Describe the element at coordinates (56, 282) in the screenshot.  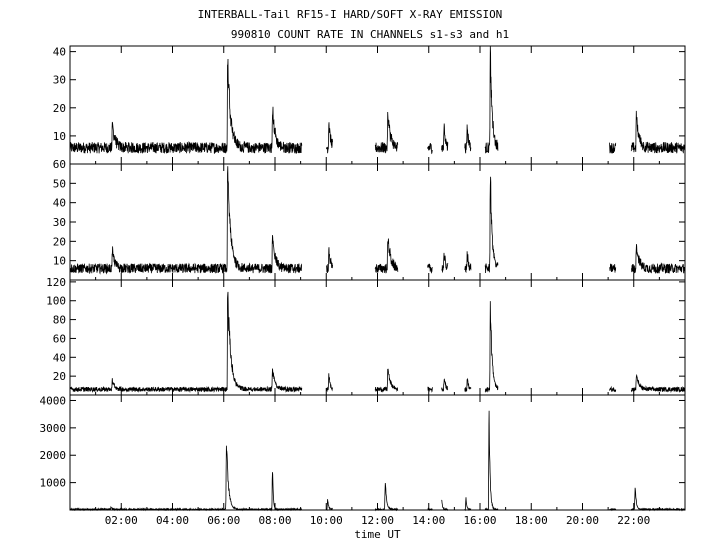
I see `y-tick-label-s3: 120` at that location.